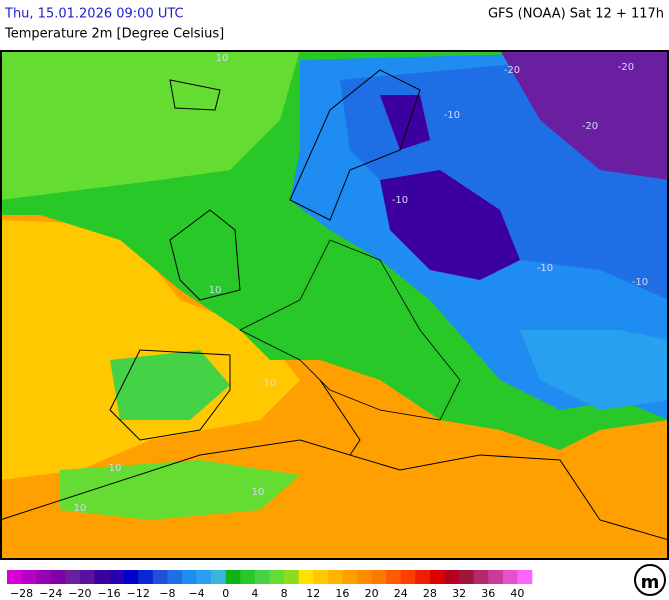 The height and width of the screenshot is (600, 669). I want to click on legend-label: 12, so click(313, 593).